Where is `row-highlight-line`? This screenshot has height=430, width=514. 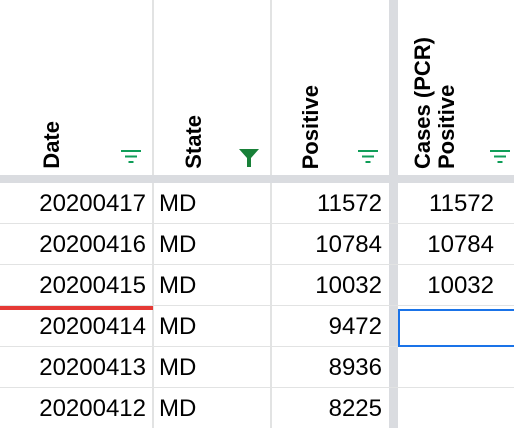
row-highlight-line is located at coordinates (76, 308).